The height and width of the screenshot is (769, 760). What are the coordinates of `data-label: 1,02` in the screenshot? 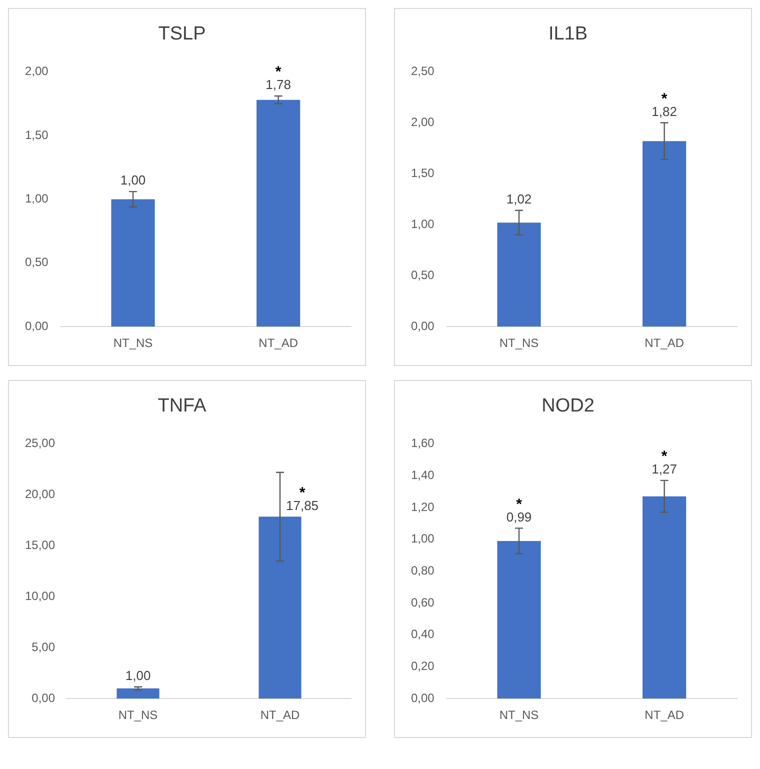 It's located at (519, 198).